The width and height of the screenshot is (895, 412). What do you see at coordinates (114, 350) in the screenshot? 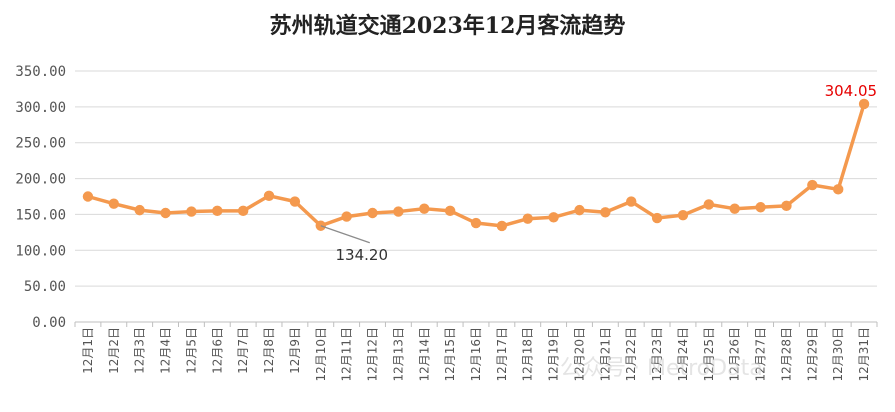
I see `x-tick-label: 12月2日` at bounding box center [114, 350].